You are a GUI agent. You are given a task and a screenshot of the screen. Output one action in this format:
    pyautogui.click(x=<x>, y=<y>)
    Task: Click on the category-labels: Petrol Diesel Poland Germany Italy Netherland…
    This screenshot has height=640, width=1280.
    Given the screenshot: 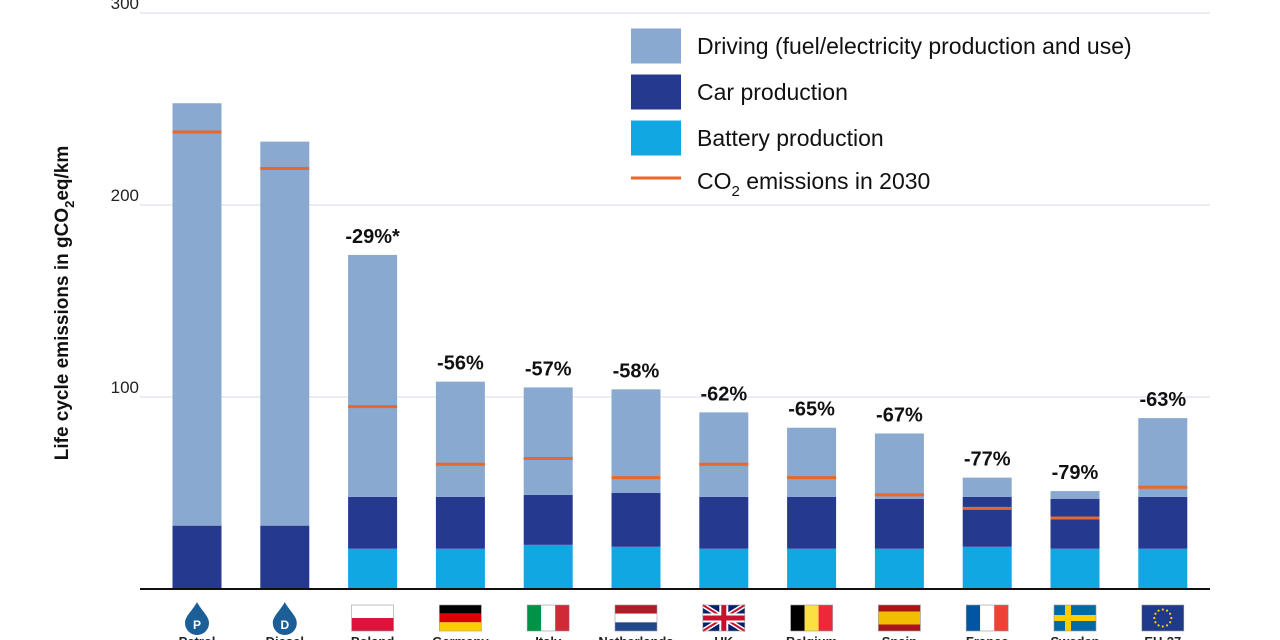 What is the action you would take?
    pyautogui.click(x=680, y=637)
    